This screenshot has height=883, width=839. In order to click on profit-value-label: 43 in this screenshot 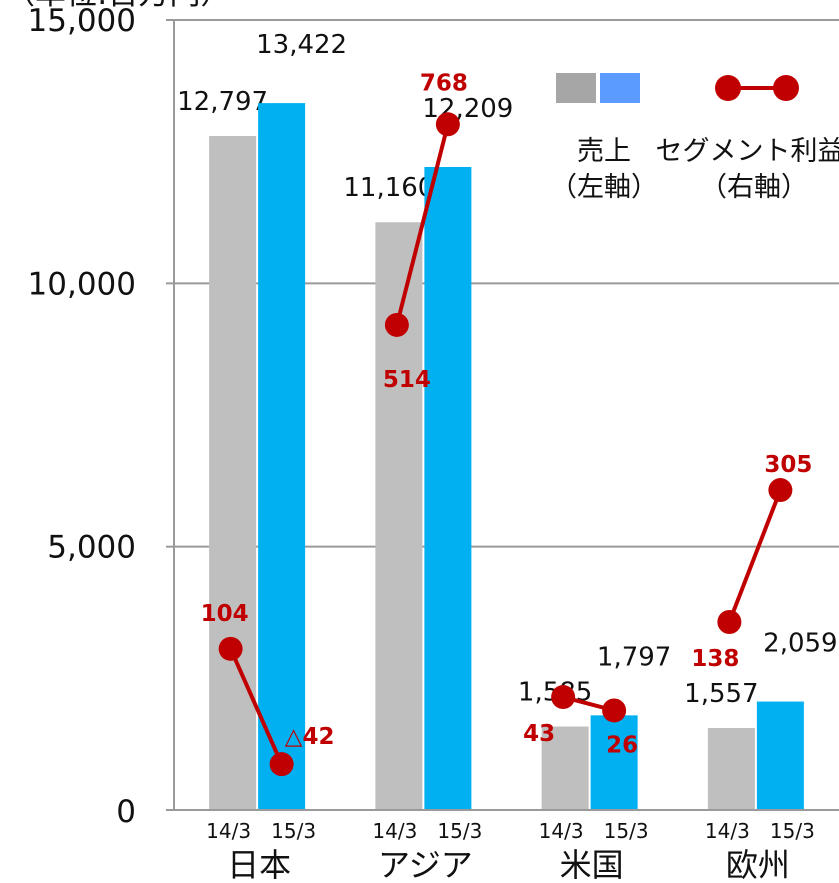, I will do `click(539, 734)`.